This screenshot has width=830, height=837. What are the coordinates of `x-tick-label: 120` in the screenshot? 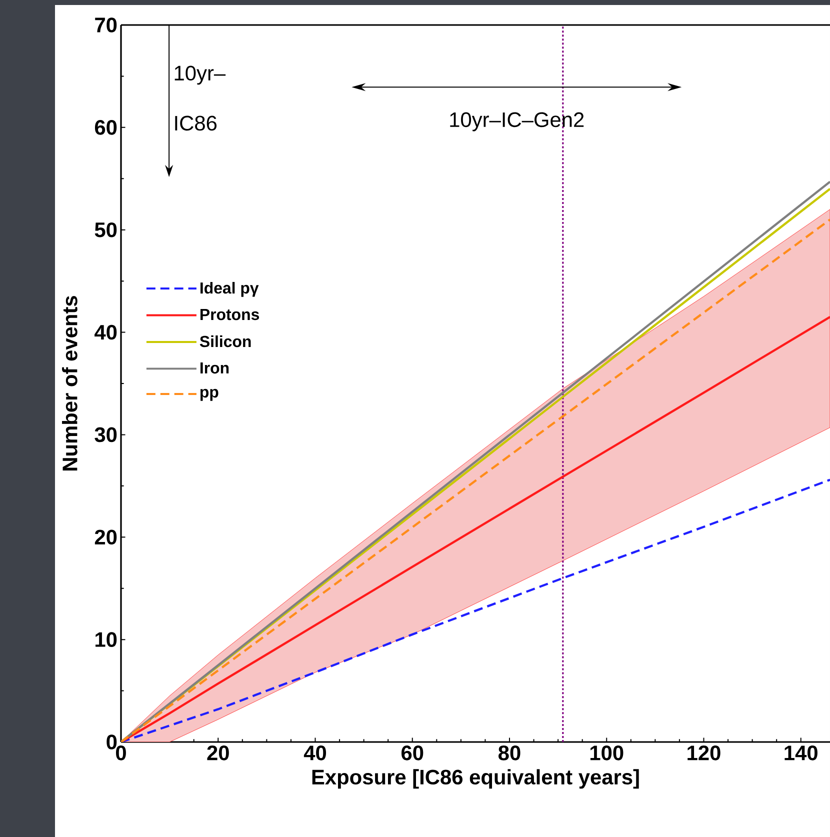 It's located at (704, 753).